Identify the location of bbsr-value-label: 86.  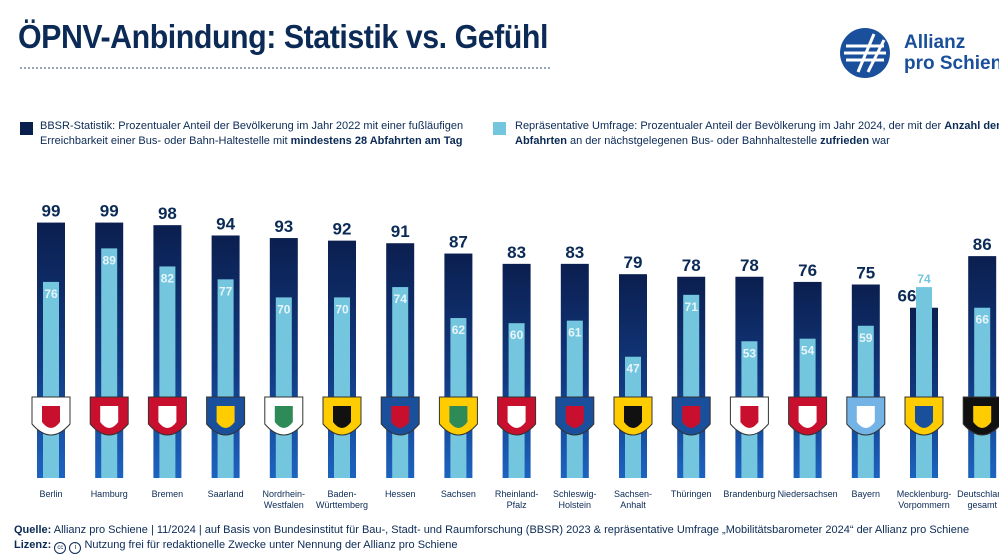
(982, 244).